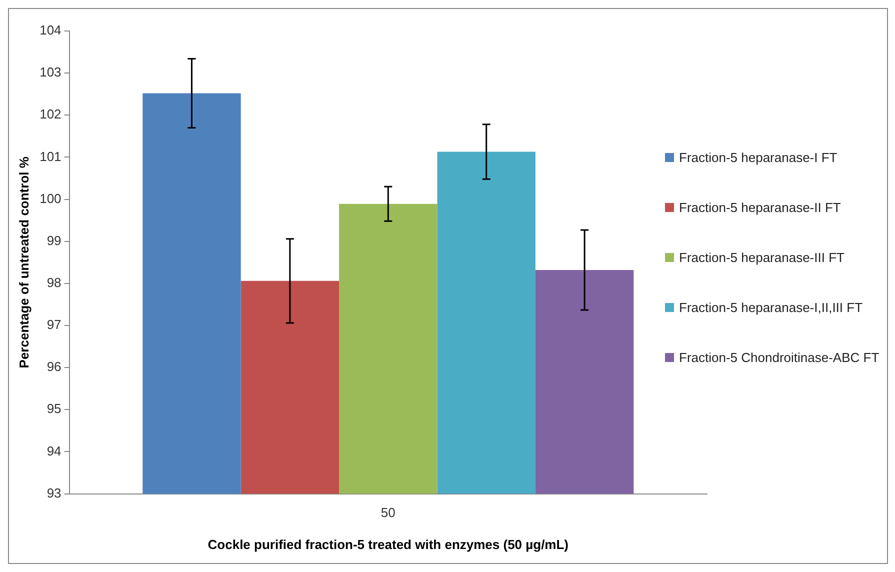 This screenshot has width=895, height=572. What do you see at coordinates (54, 408) in the screenshot?
I see `y-tick-label: 95` at bounding box center [54, 408].